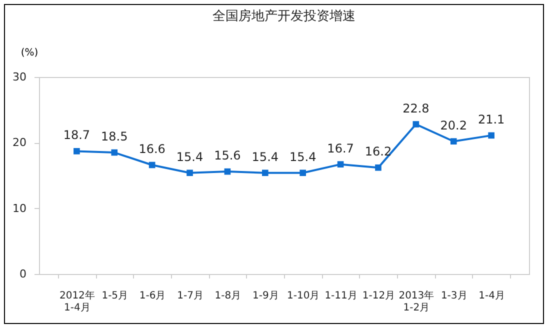 This screenshot has height=330, width=550. Describe the element at coordinates (379, 296) in the screenshot. I see `x-tick-label: 1-12月` at that location.